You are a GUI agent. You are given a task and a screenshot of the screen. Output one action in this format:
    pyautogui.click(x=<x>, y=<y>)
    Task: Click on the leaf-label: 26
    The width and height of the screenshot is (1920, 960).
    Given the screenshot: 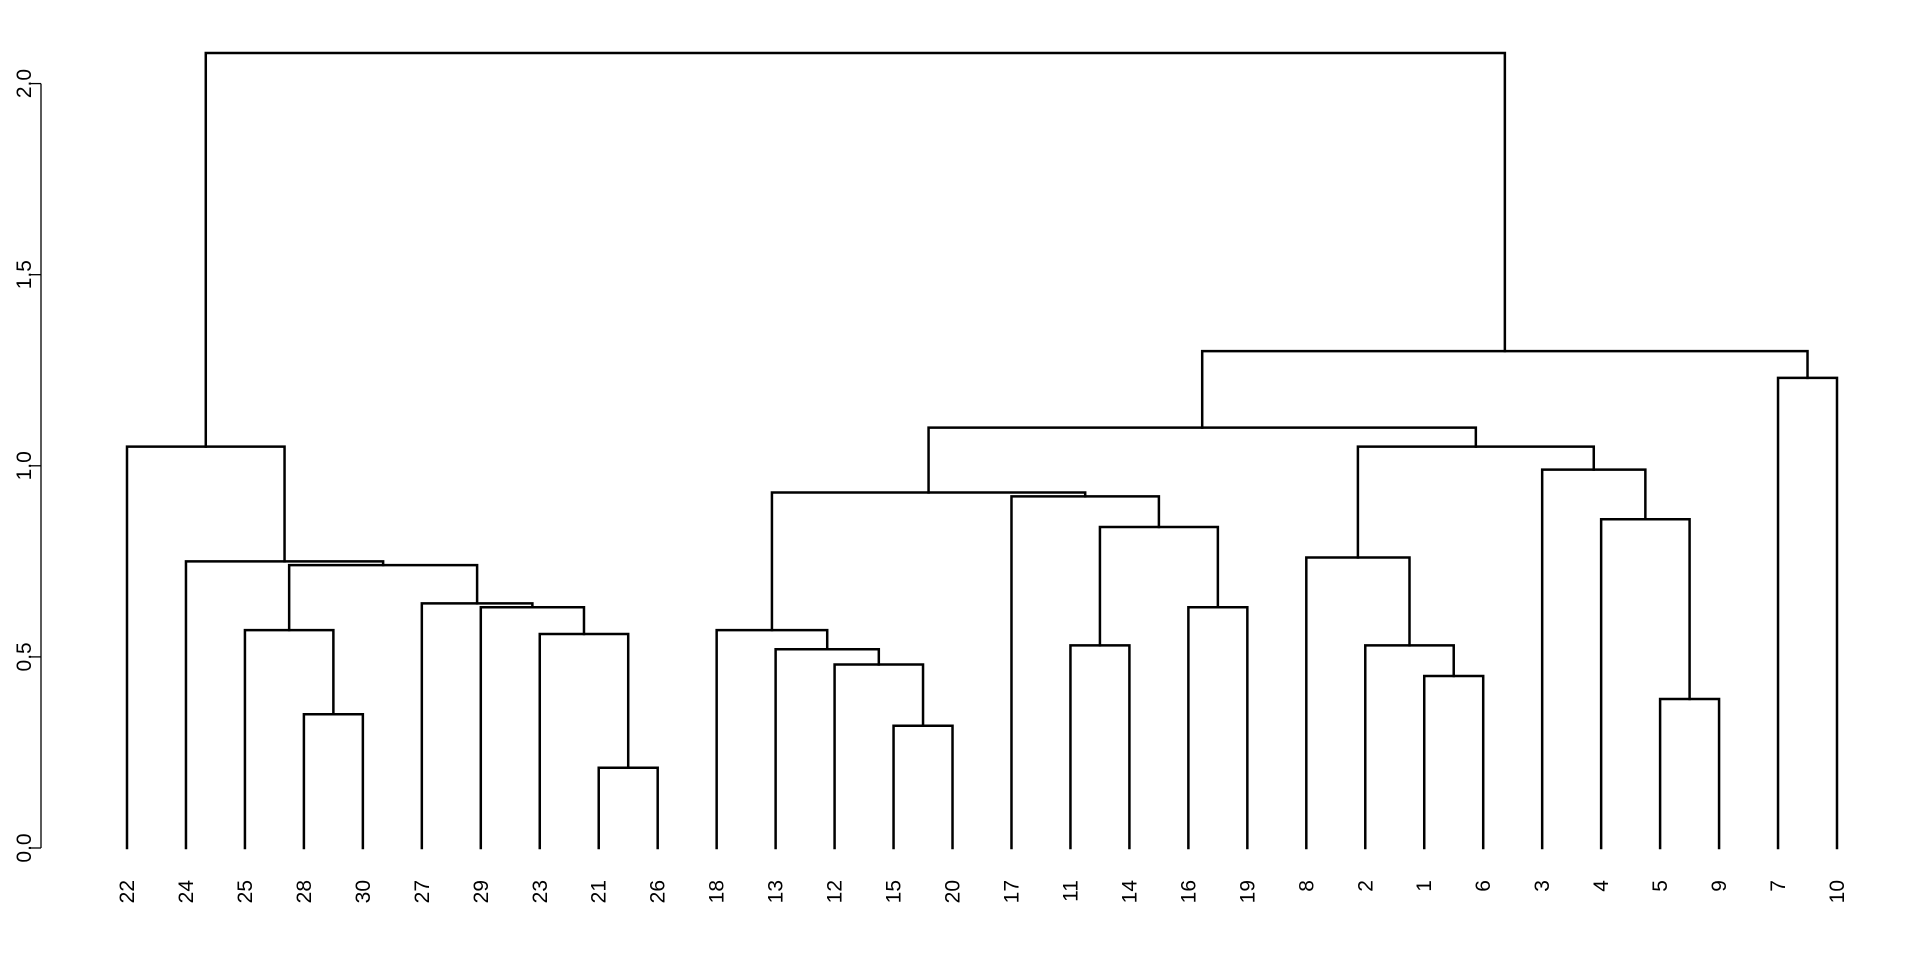 What is the action you would take?
    pyautogui.click(x=658, y=891)
    